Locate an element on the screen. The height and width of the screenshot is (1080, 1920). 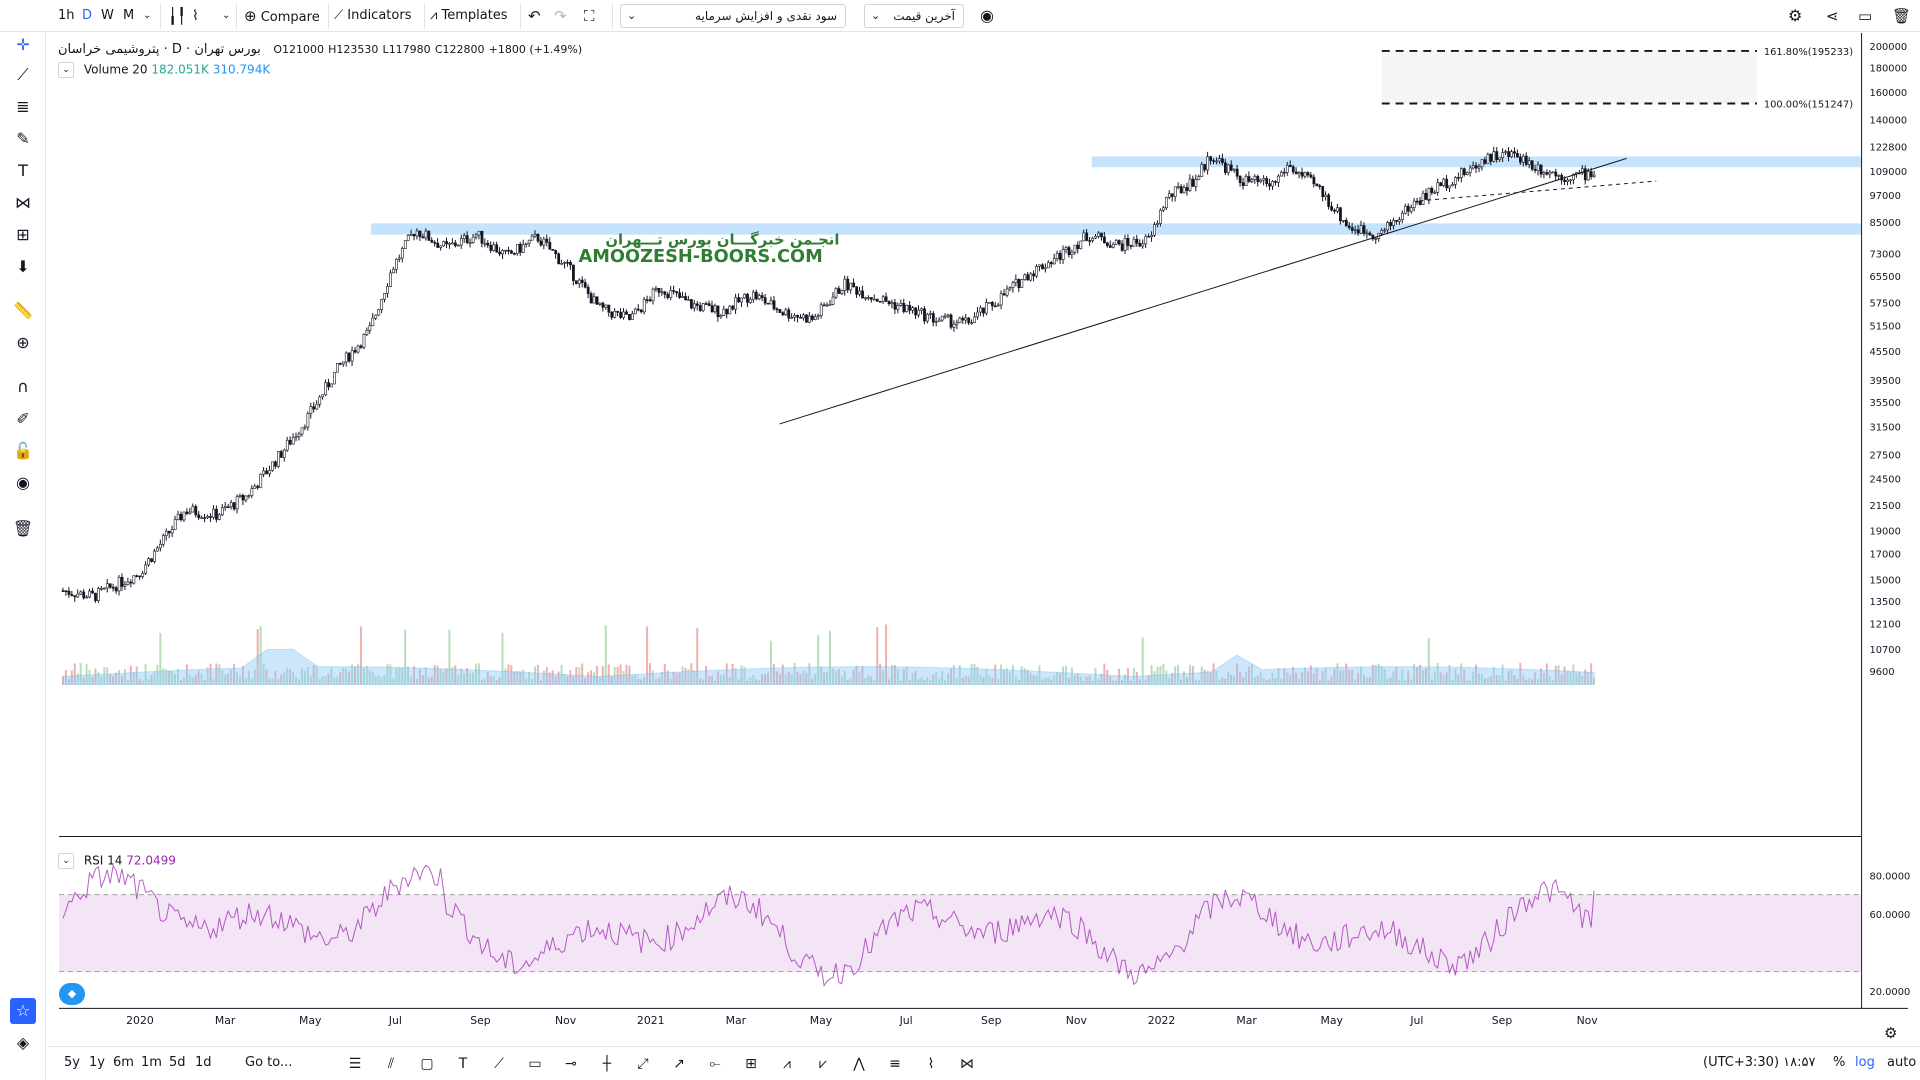
interval-dropdown-chevron-icon: ⌄ is located at coordinates (147, 15).